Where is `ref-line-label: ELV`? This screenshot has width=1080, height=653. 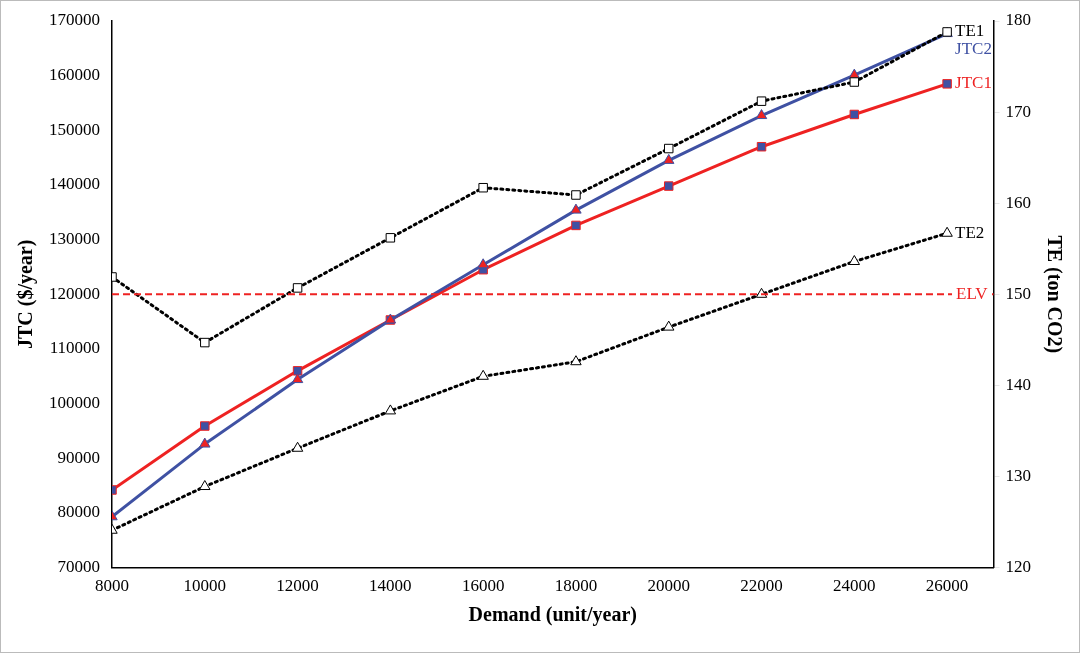 ref-line-label: ELV is located at coordinates (972, 293).